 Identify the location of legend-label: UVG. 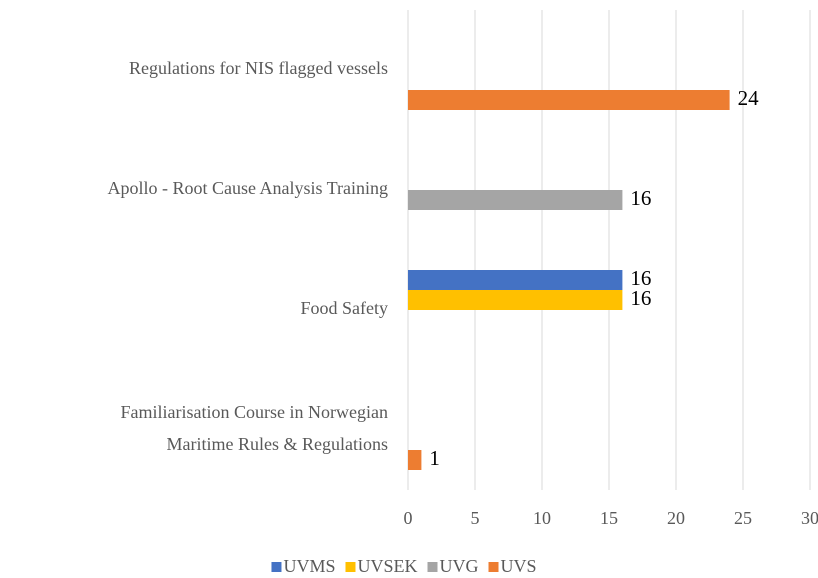
(459, 566).